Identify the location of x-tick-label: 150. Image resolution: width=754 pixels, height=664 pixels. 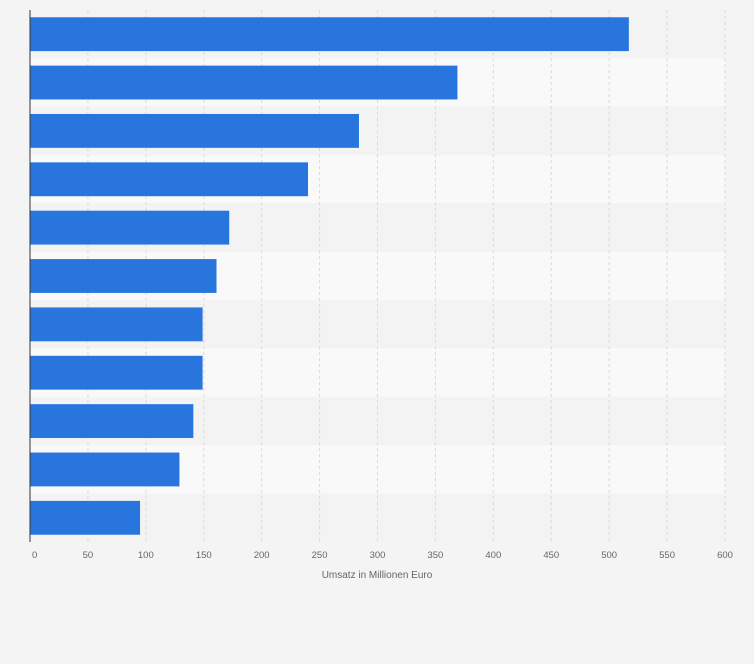
(204, 555).